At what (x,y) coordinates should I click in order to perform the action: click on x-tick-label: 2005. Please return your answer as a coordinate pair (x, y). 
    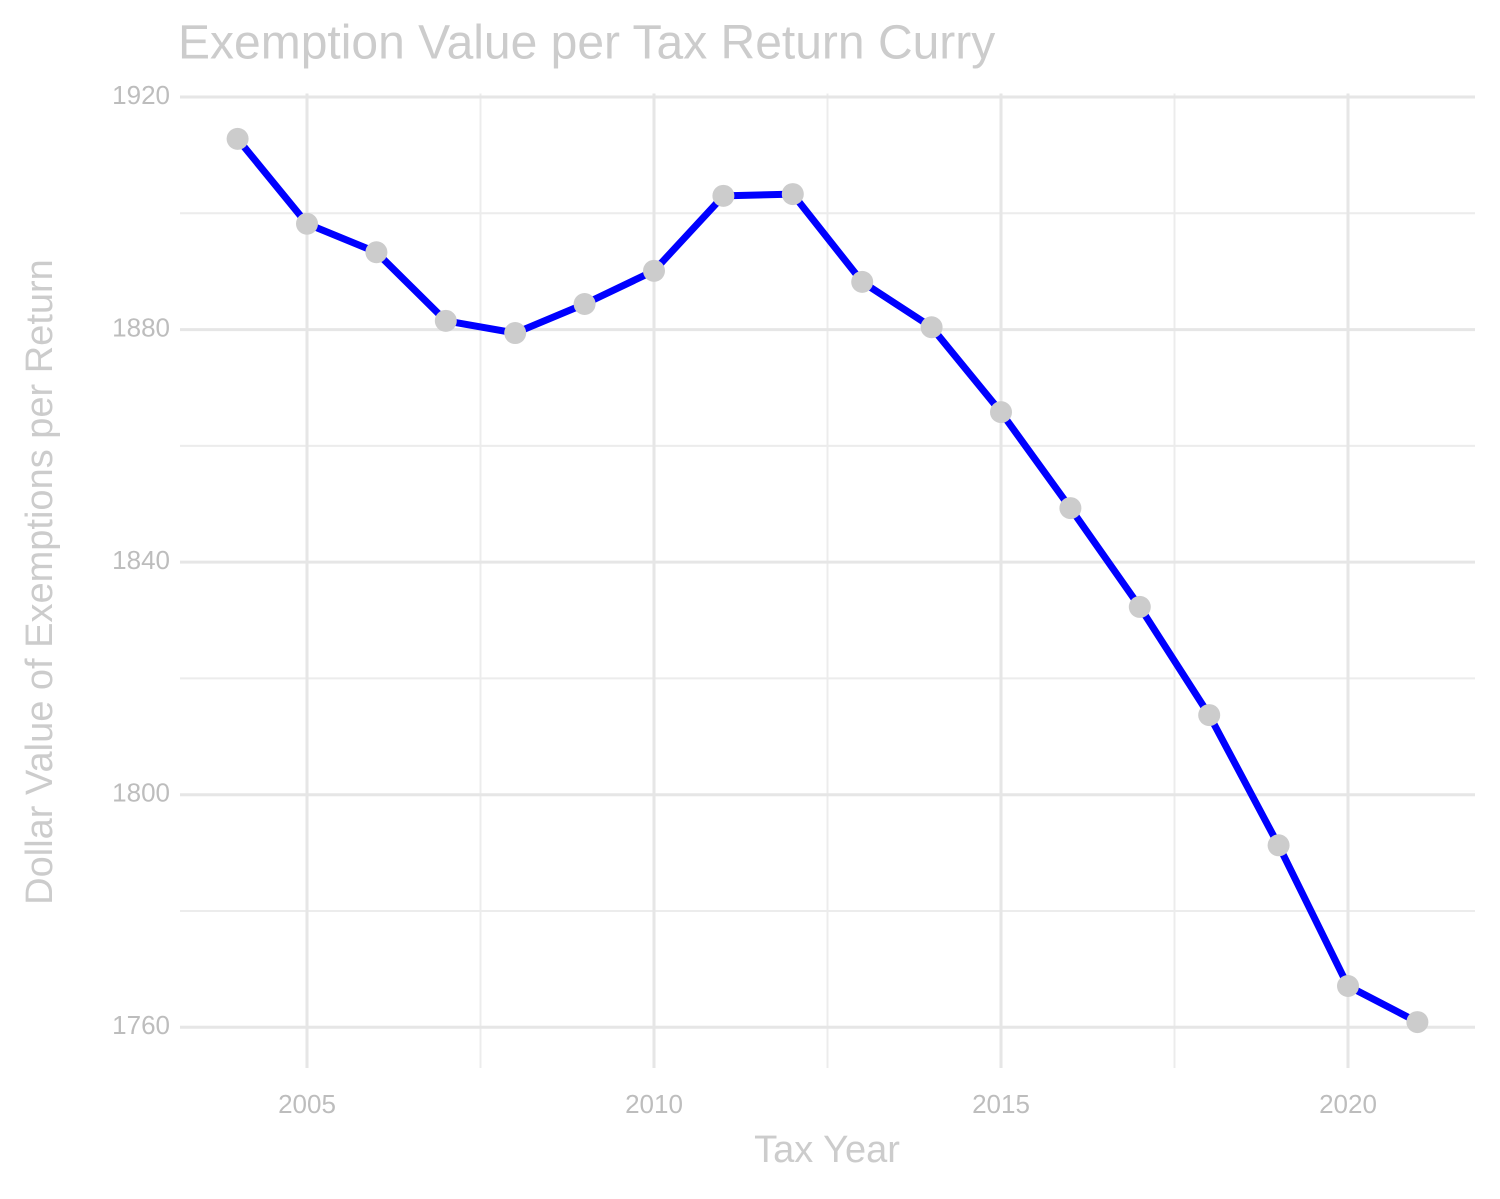
    Looking at the image, I should click on (307, 1104).